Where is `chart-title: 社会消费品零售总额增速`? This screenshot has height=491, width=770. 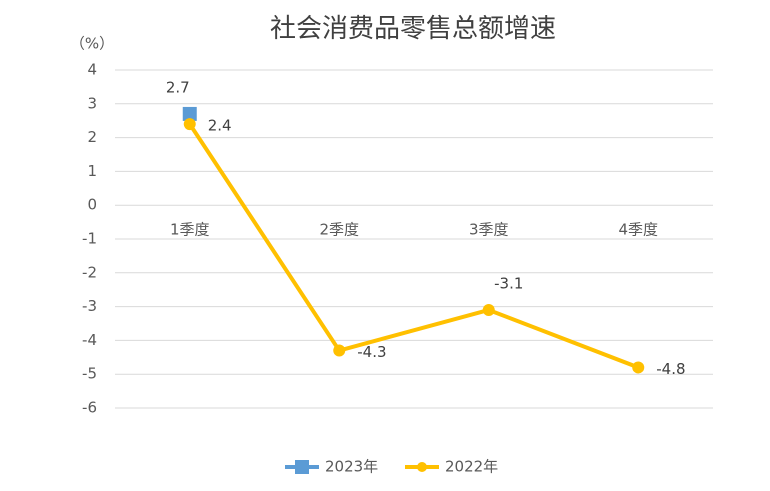 chart-title: 社会消费品零售总额增速 is located at coordinates (413, 29).